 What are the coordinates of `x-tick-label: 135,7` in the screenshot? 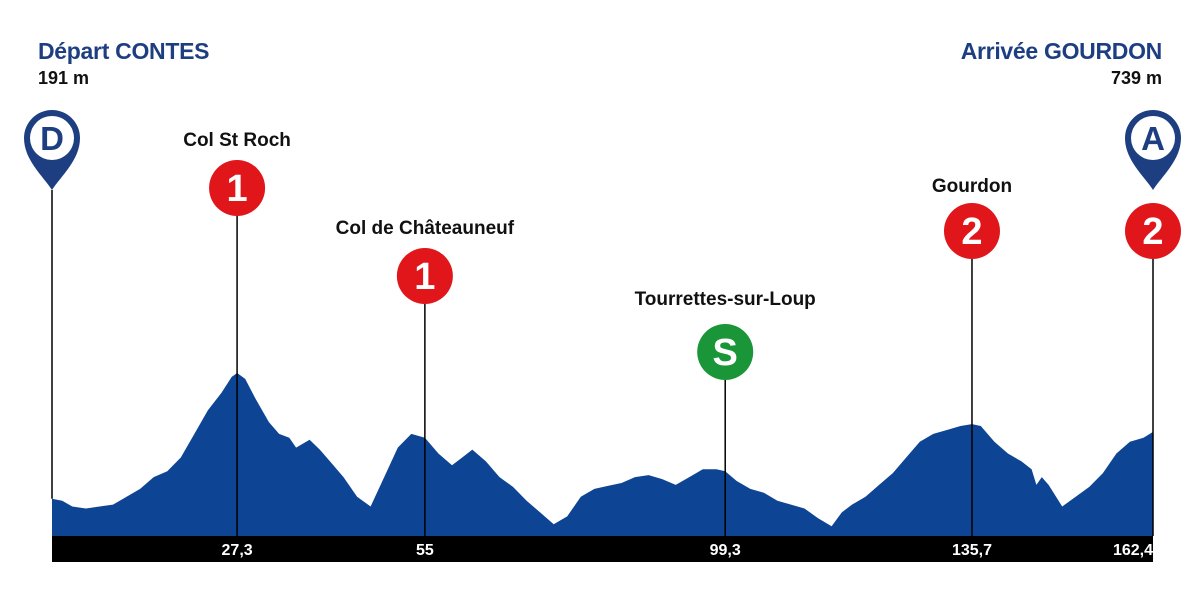 It's located at (972, 550).